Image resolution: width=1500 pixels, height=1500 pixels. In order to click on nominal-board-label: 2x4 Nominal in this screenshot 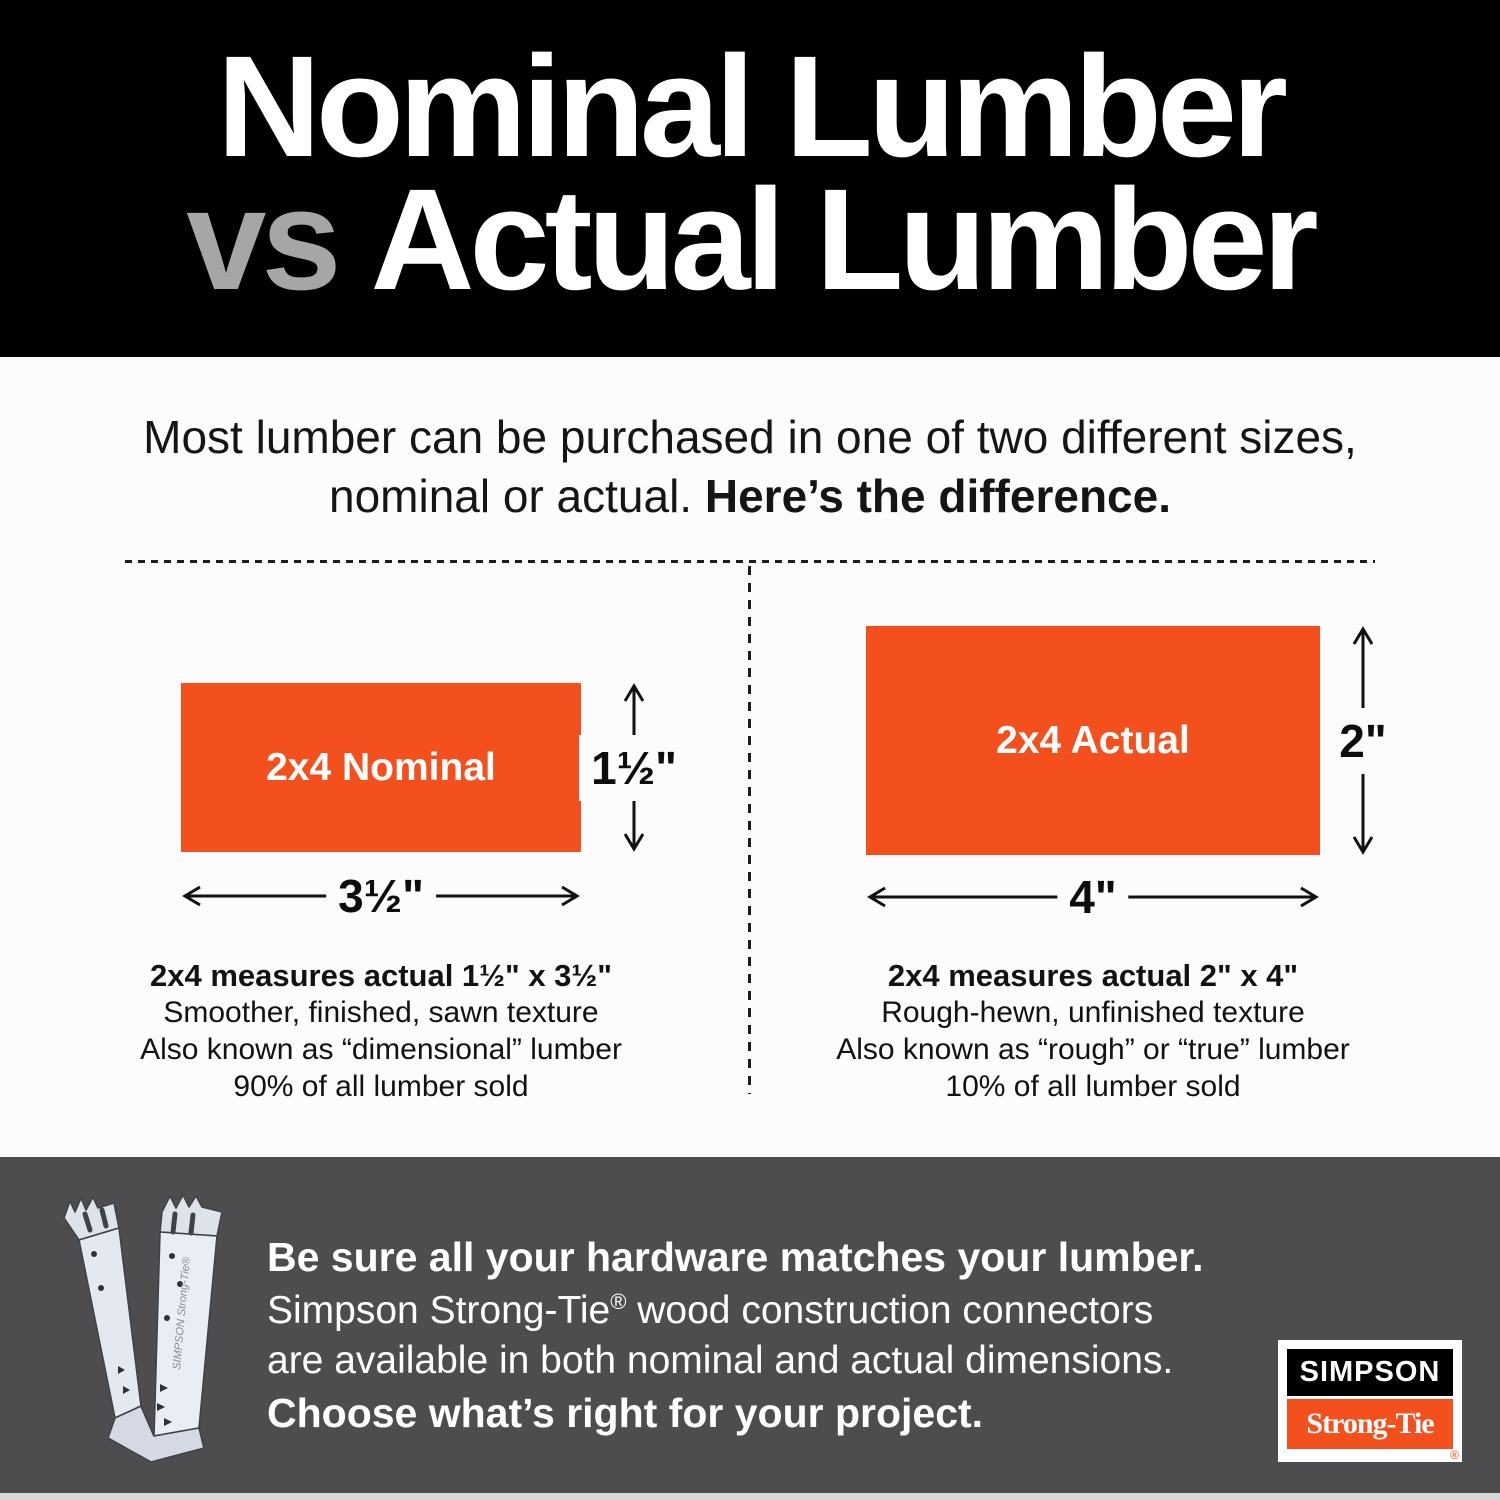, I will do `click(381, 767)`.